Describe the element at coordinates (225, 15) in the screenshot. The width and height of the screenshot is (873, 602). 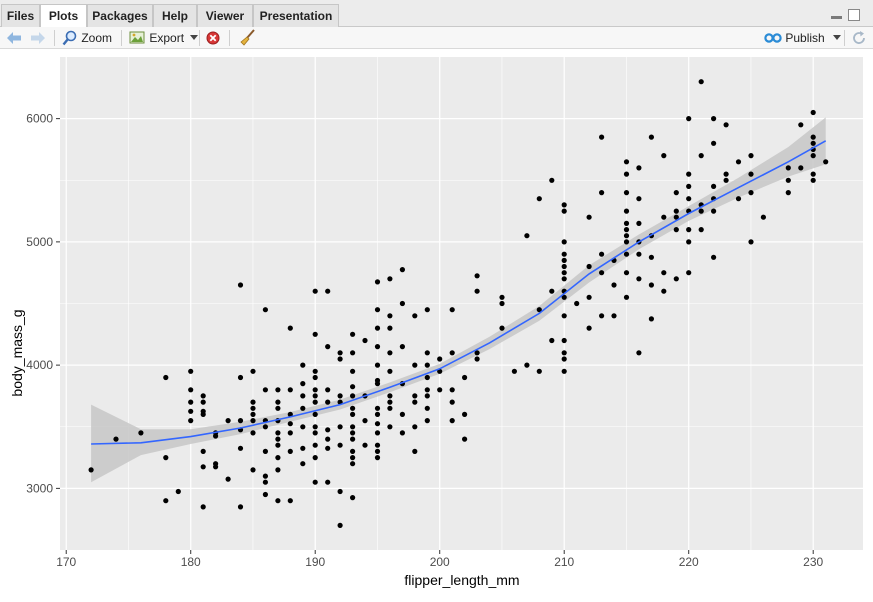
I see `tab-viewer: Viewer` at that location.